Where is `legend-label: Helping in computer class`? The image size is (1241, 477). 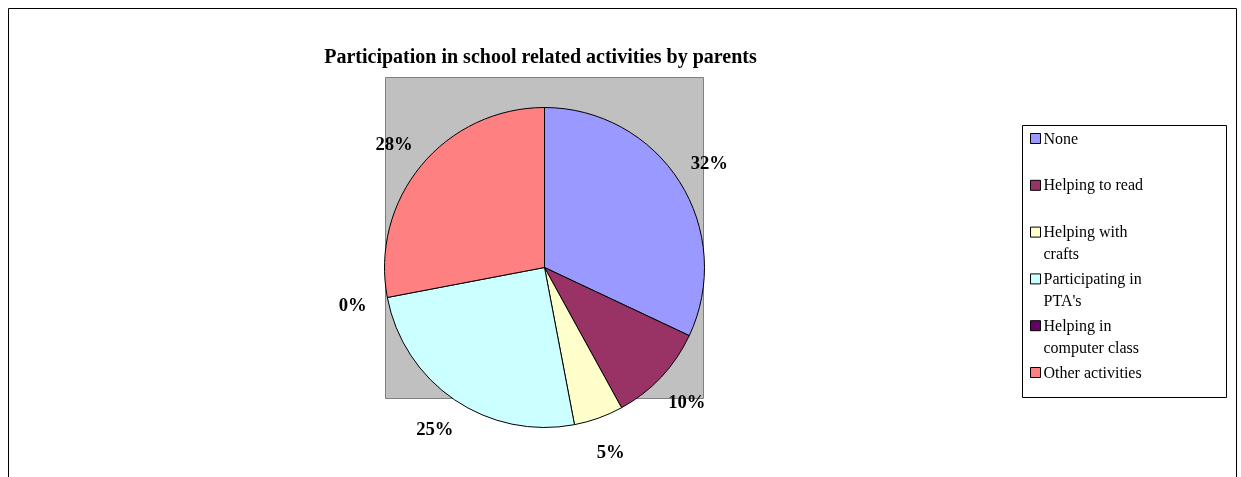
legend-label: Helping in computer class is located at coordinates (1091, 336).